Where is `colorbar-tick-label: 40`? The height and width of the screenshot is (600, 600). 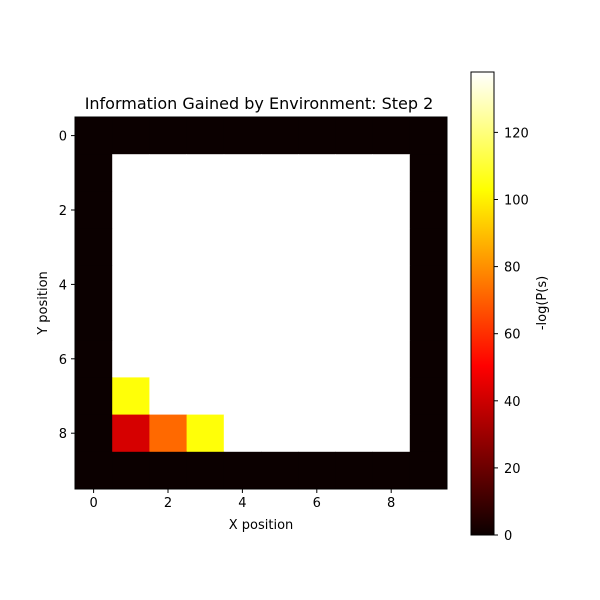
colorbar-tick-label: 40 is located at coordinates (512, 402).